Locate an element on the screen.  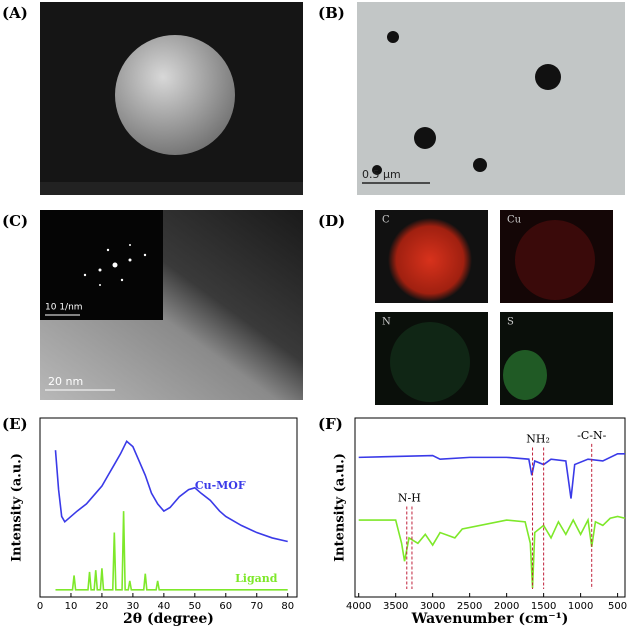
x-tick-label: 2500 is located at coordinates (469, 606).